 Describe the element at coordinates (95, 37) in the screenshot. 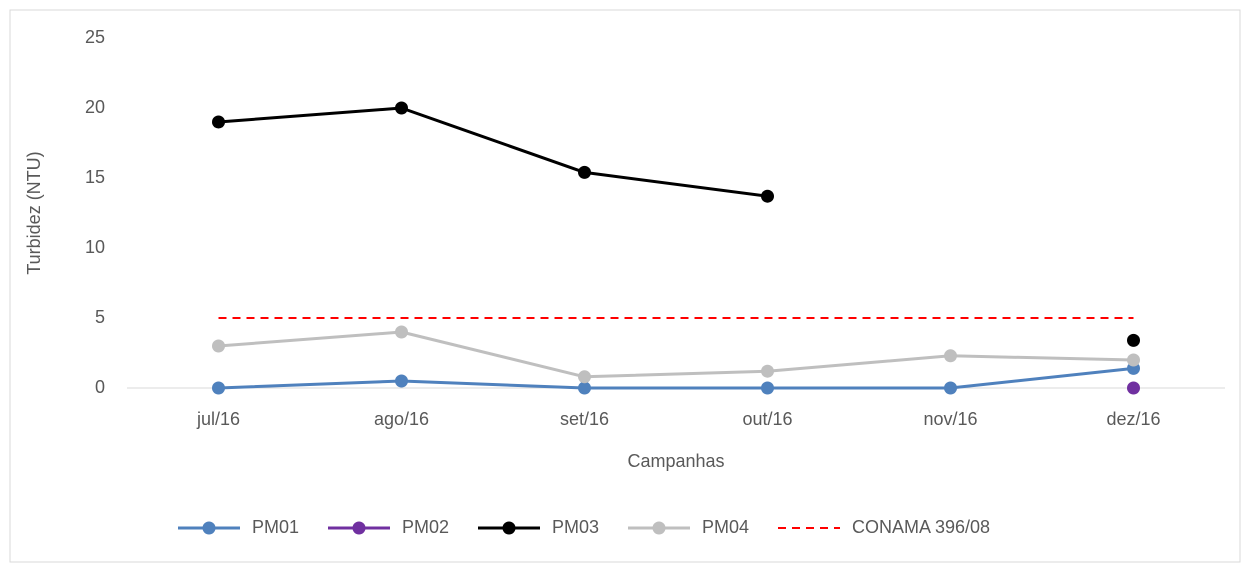

I see `y-tick-label: 25` at that location.